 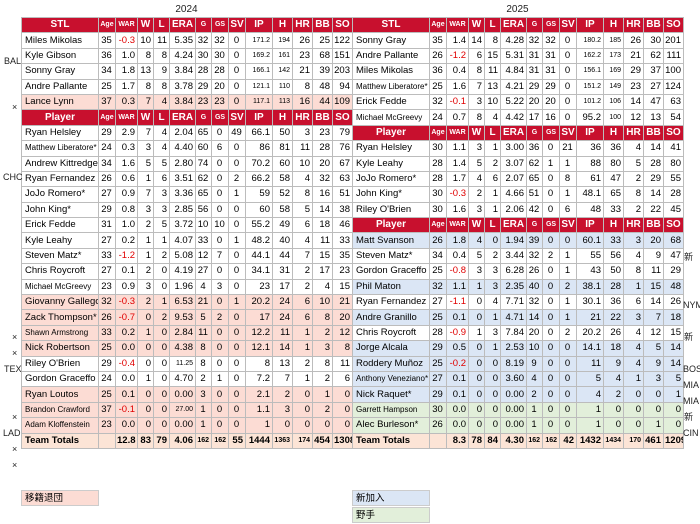 I want to click on column-header: ERA, so click(x=513, y=133).